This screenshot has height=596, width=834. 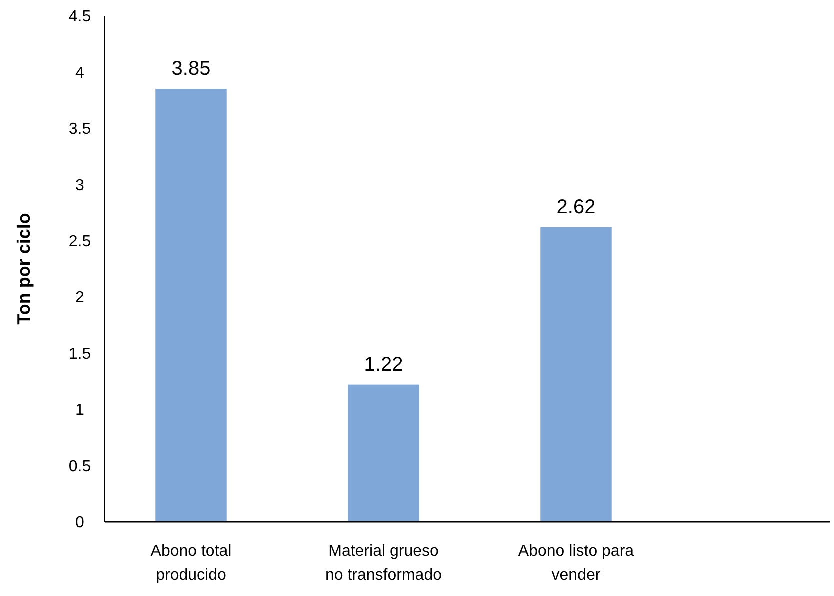 I want to click on y-tick-label: 1.5, so click(x=80, y=354).